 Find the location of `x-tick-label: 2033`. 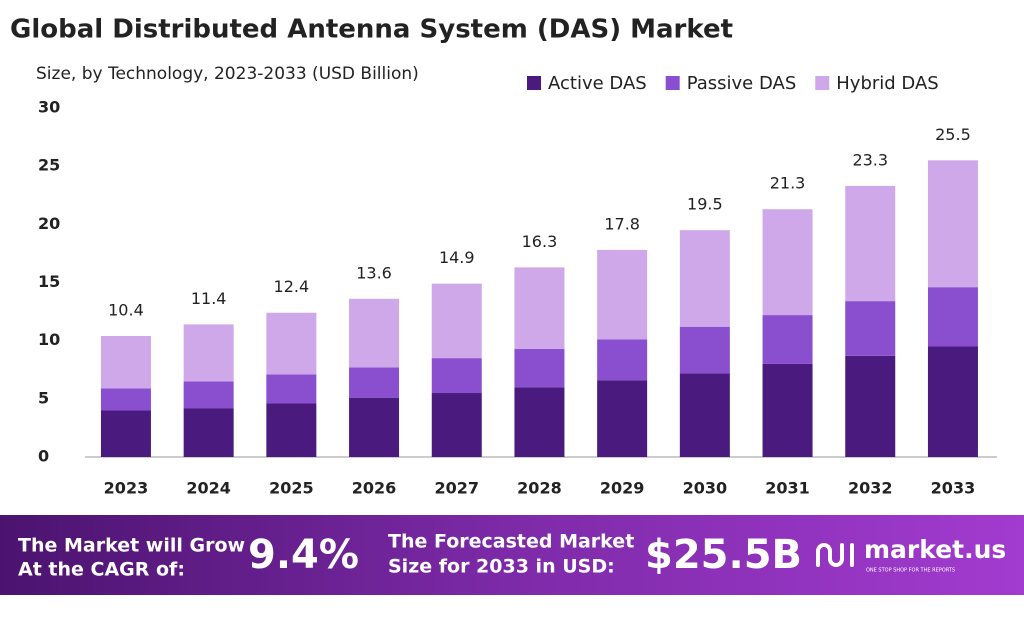

x-tick-label: 2033 is located at coordinates (953, 488).